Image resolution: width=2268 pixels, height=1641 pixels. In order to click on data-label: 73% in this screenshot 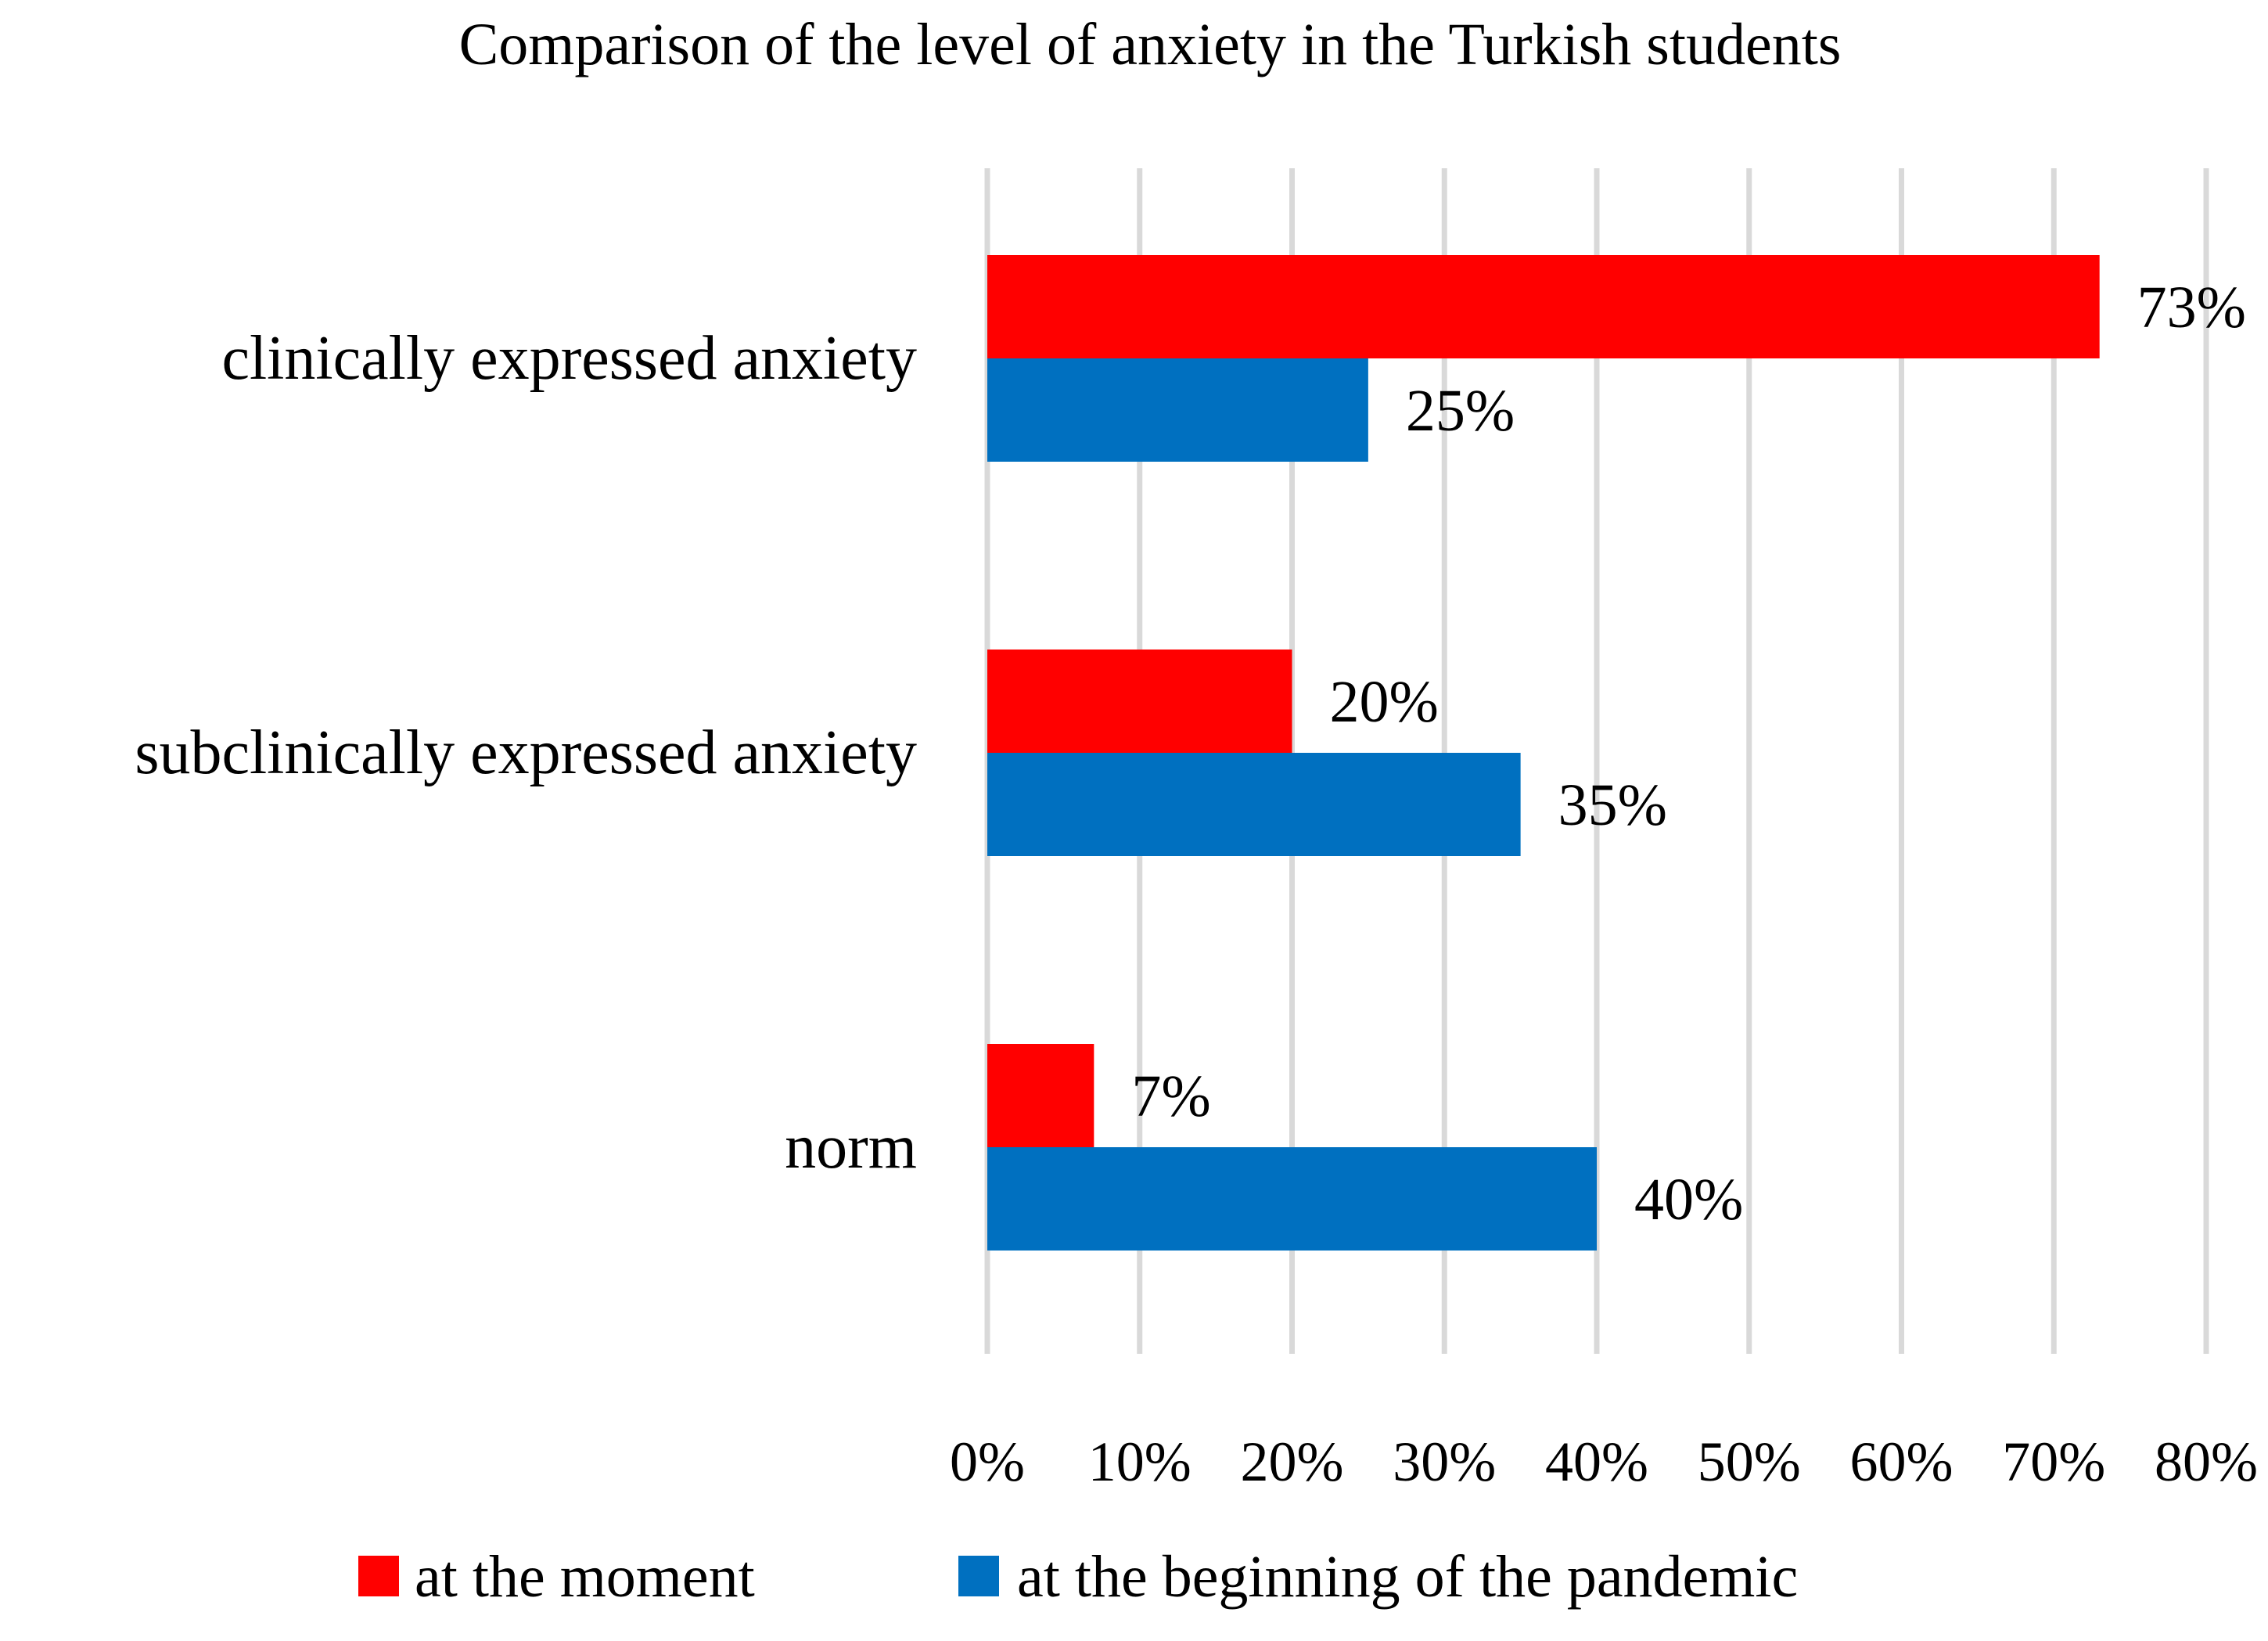, I will do `click(2191, 308)`.